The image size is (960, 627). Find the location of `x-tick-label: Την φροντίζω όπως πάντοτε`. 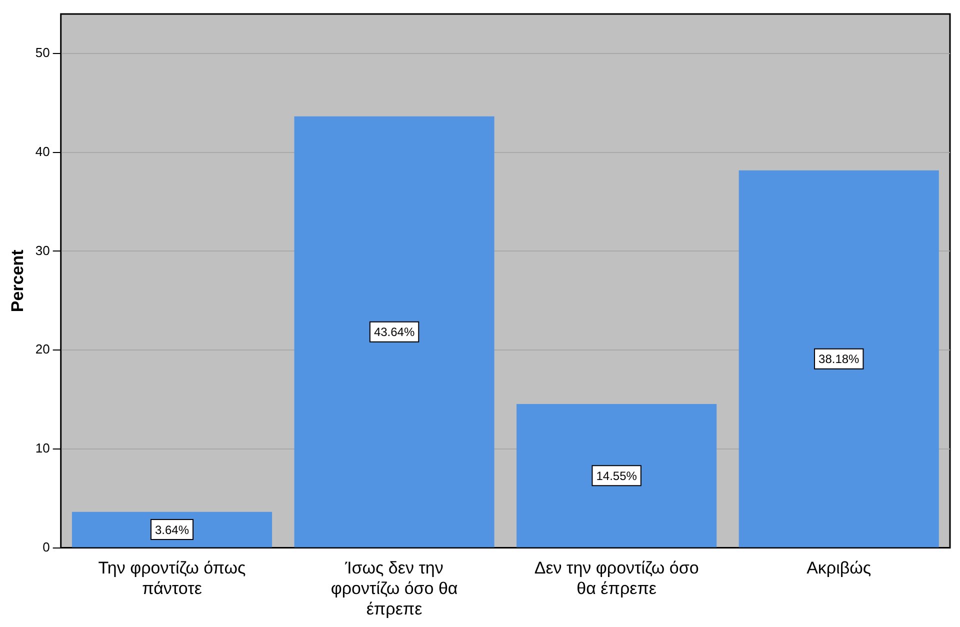

x-tick-label: Την φροντίζω όπως πάντοτε is located at coordinates (172, 578).